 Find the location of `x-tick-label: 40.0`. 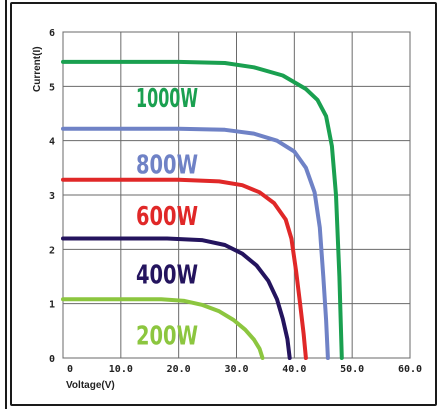

x-tick-label: 40.0 is located at coordinates (294, 369).